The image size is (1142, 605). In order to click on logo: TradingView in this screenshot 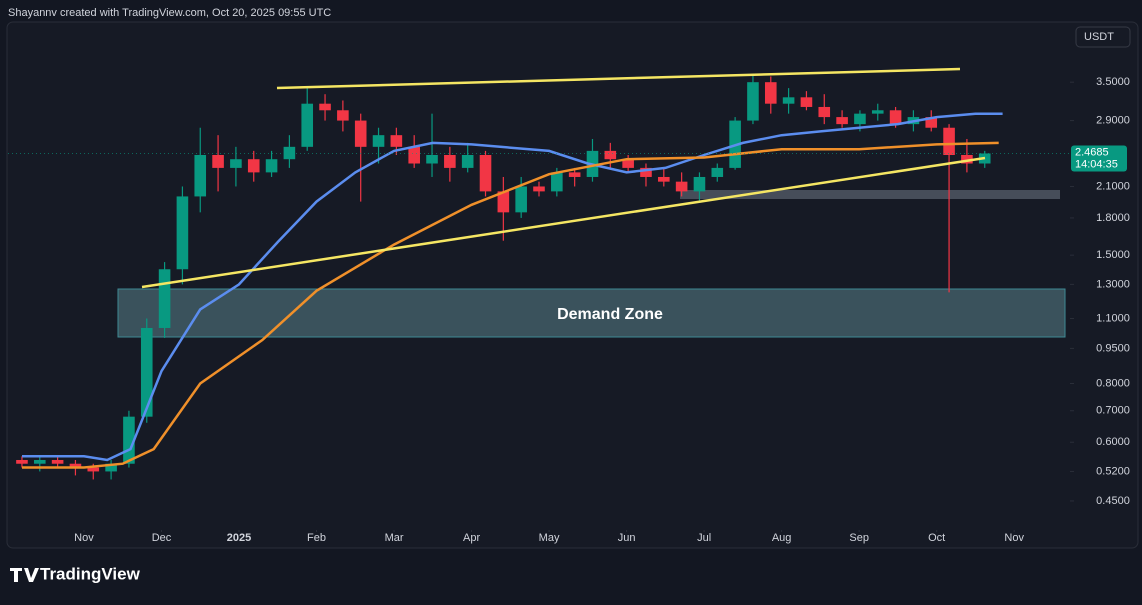, I will do `click(75, 573)`.